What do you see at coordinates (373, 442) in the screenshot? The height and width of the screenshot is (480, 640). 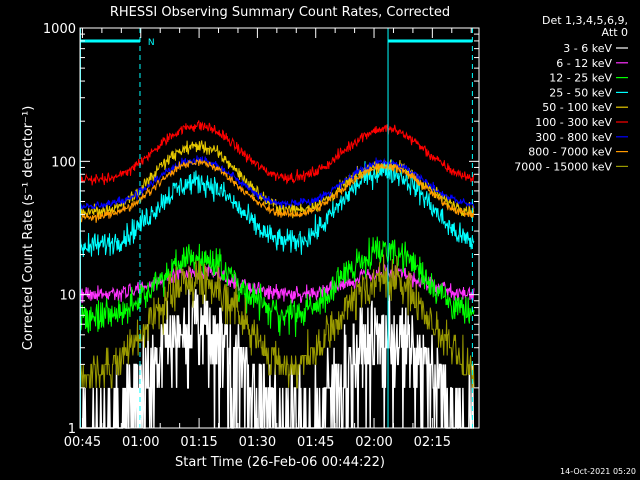 I see `x-tick-label-5: 02:00` at bounding box center [373, 442].